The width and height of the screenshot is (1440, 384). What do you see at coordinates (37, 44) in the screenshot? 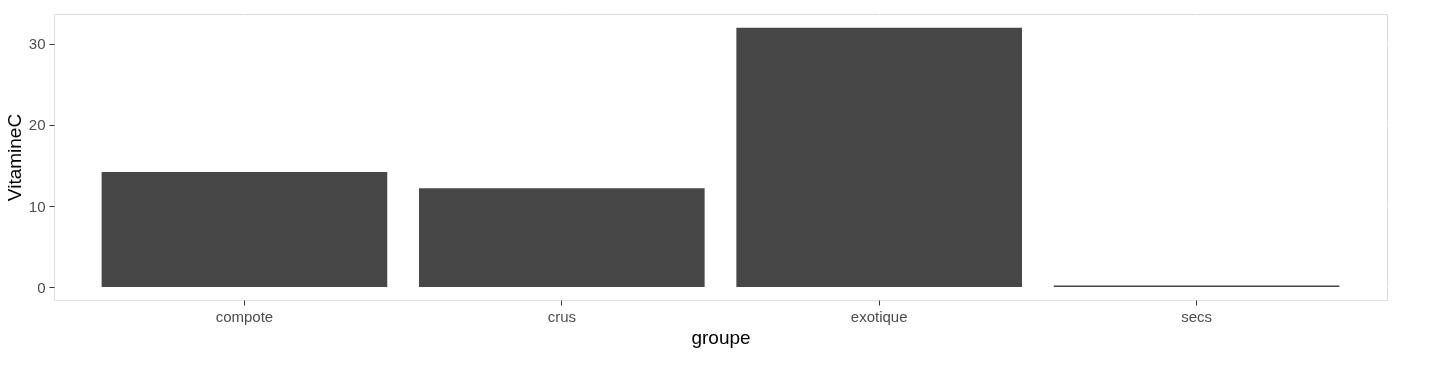
I see `y-tick-label: 30` at bounding box center [37, 44].